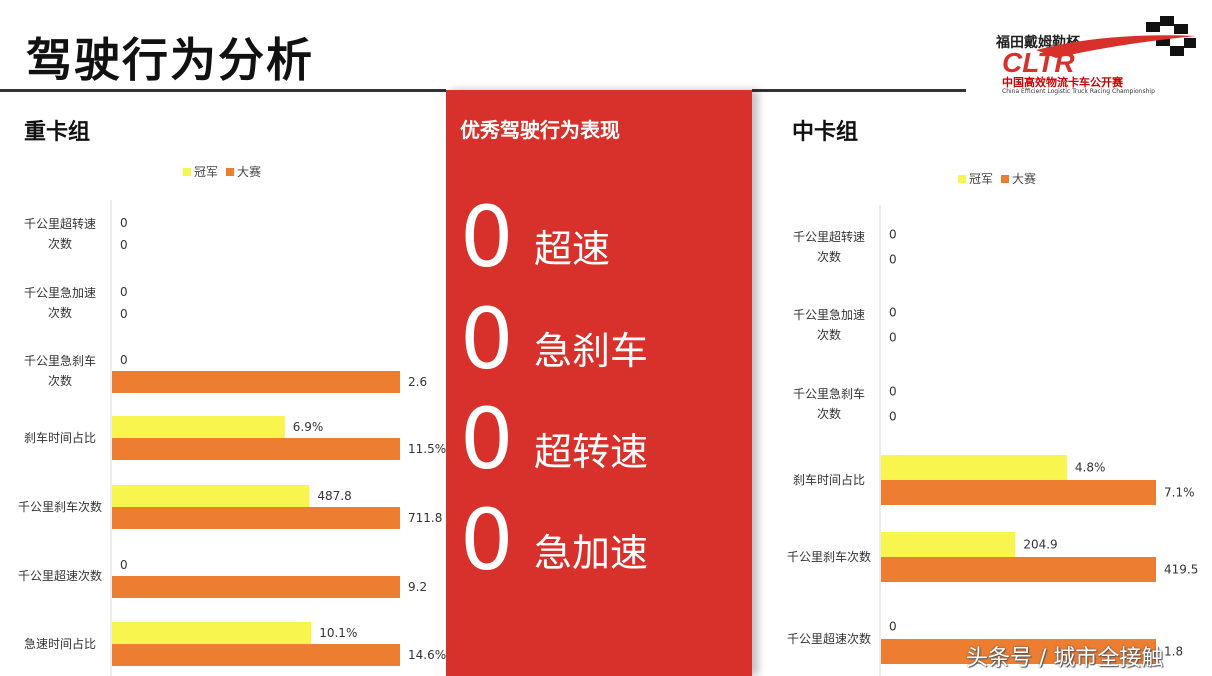 Image resolution: width=1212 pixels, height=676 pixels. What do you see at coordinates (60, 292) in the screenshot?
I see `heavy-category-label: 千公里急加速` at bounding box center [60, 292].